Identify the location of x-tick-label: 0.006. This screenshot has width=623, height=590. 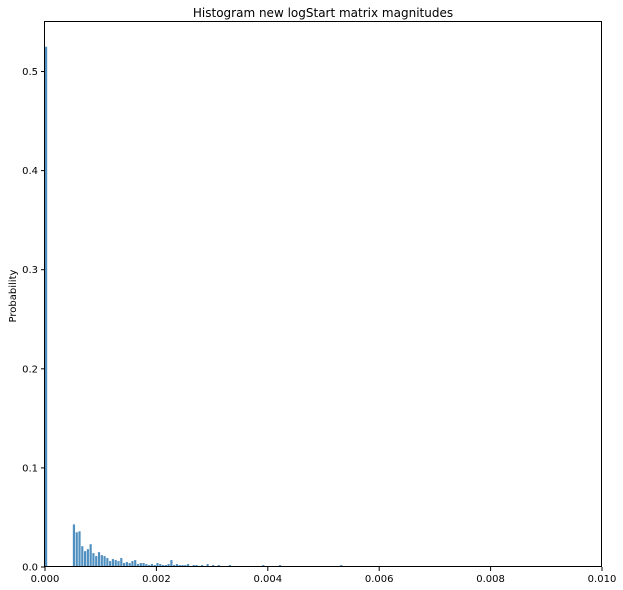
(379, 579).